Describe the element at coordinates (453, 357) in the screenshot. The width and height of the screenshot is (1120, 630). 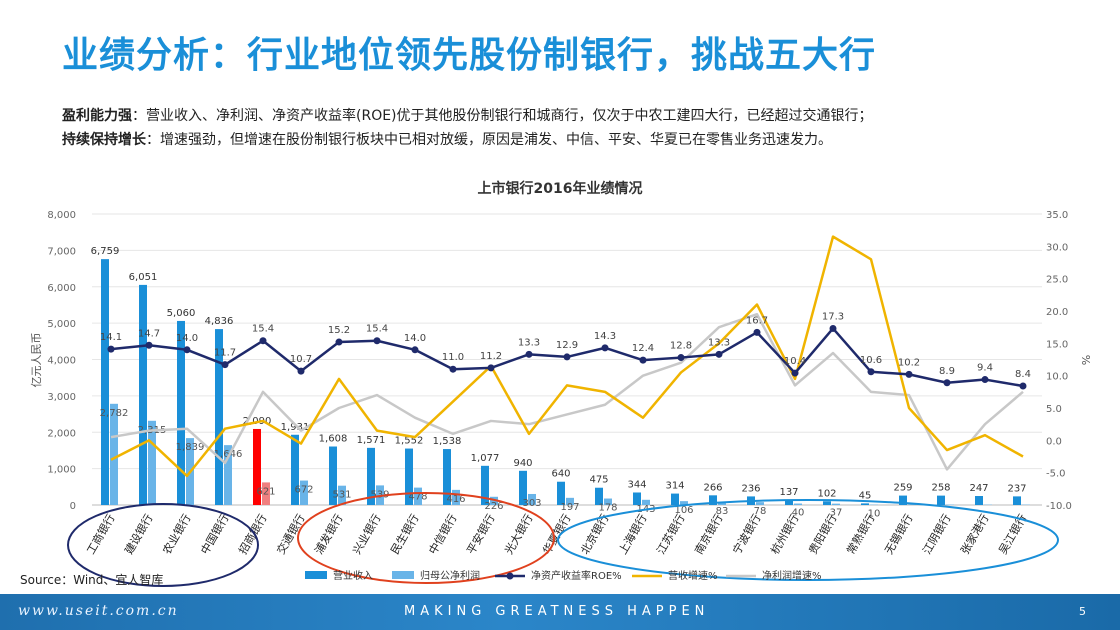
I see `roe-label: 11.0` at that location.